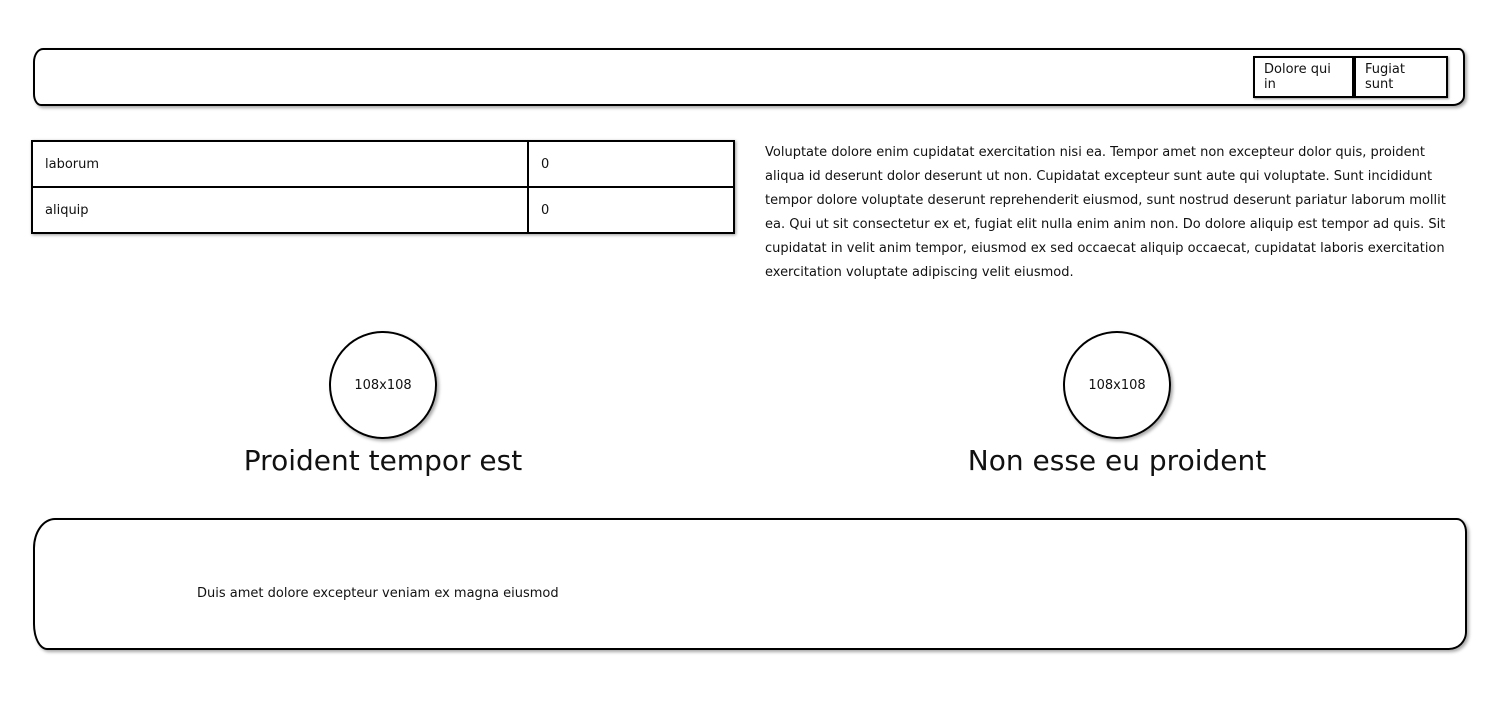 The image size is (1500, 720). I want to click on nav-button-fugiat-sunt: Fugiat sunt, so click(1401, 77).